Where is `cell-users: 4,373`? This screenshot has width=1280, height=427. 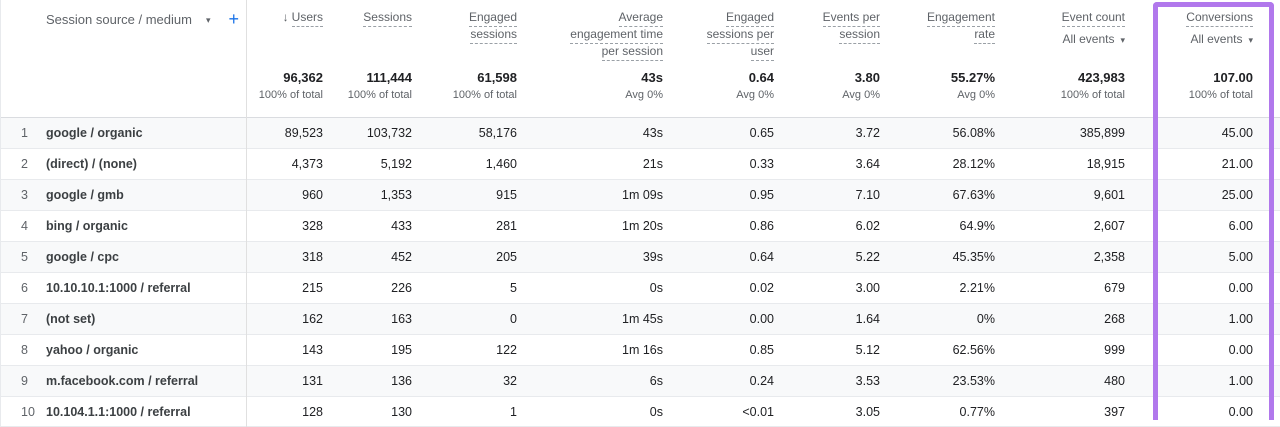
cell-users: 4,373 is located at coordinates (307, 164).